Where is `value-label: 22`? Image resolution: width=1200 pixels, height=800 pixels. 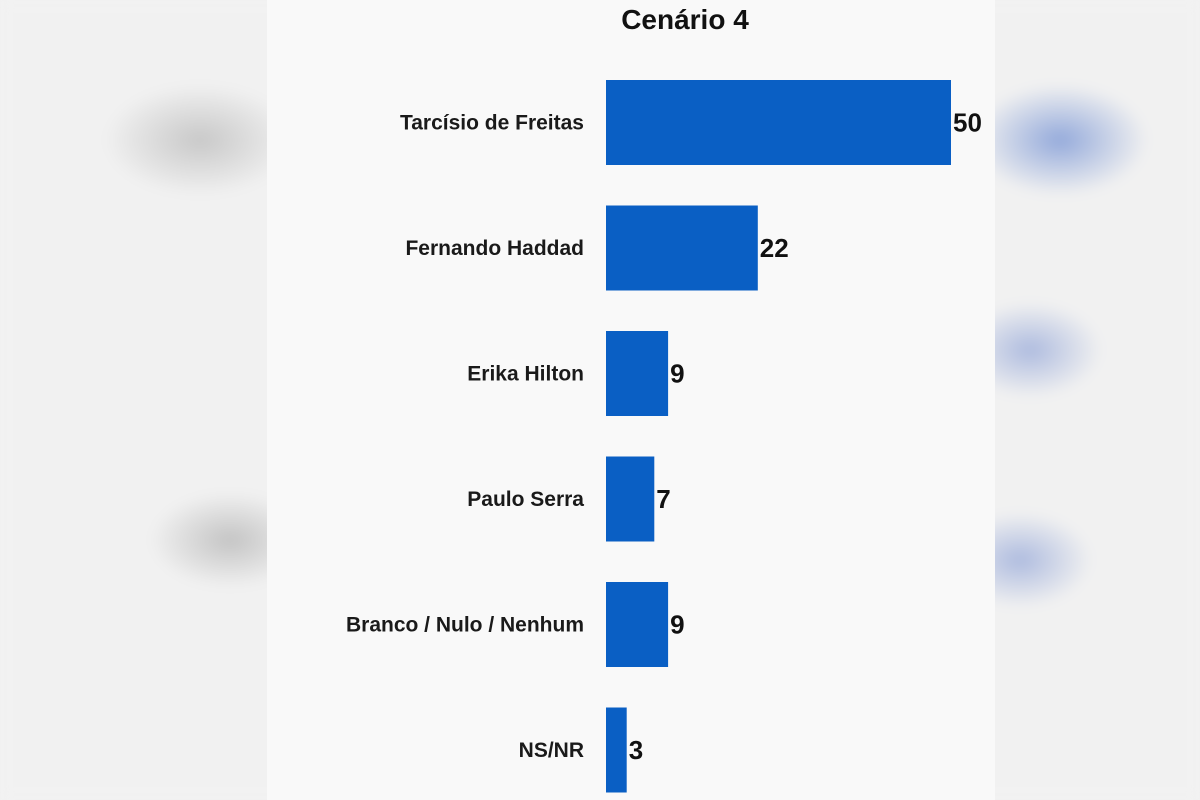
value-label: 22 is located at coordinates (774, 248).